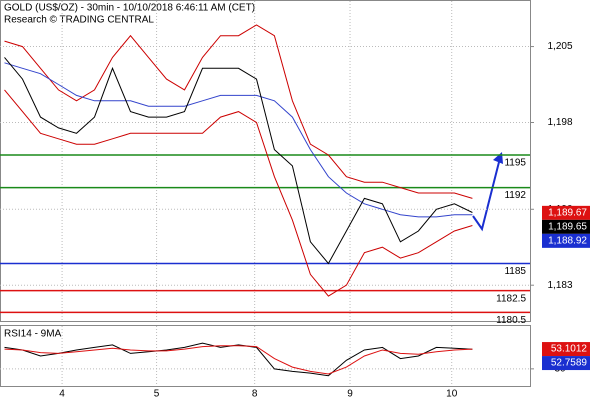  What do you see at coordinates (515, 163) in the screenshot?
I see `level-label: 1195` at bounding box center [515, 163].